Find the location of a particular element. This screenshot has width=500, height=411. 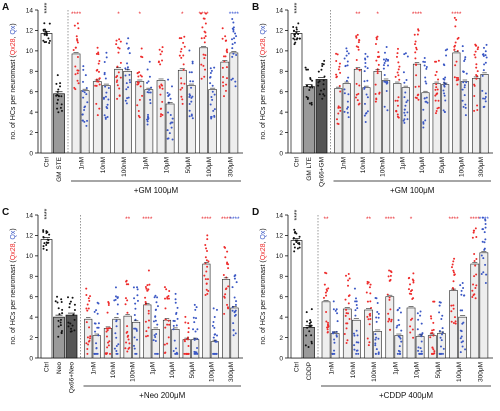

group-label: 300μM is located at coordinates (480, 372).